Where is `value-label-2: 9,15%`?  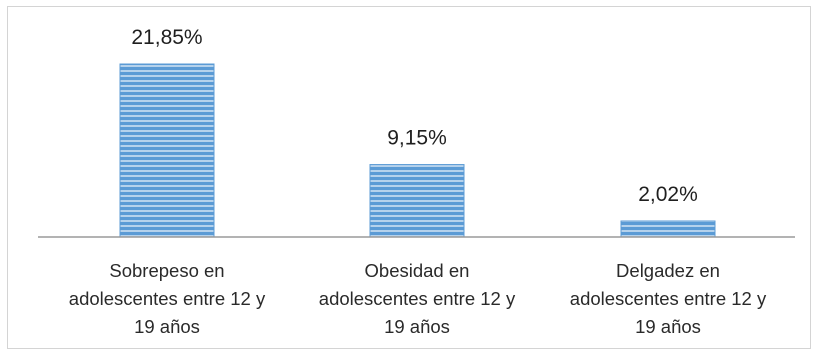 value-label-2: 9,15% is located at coordinates (417, 138).